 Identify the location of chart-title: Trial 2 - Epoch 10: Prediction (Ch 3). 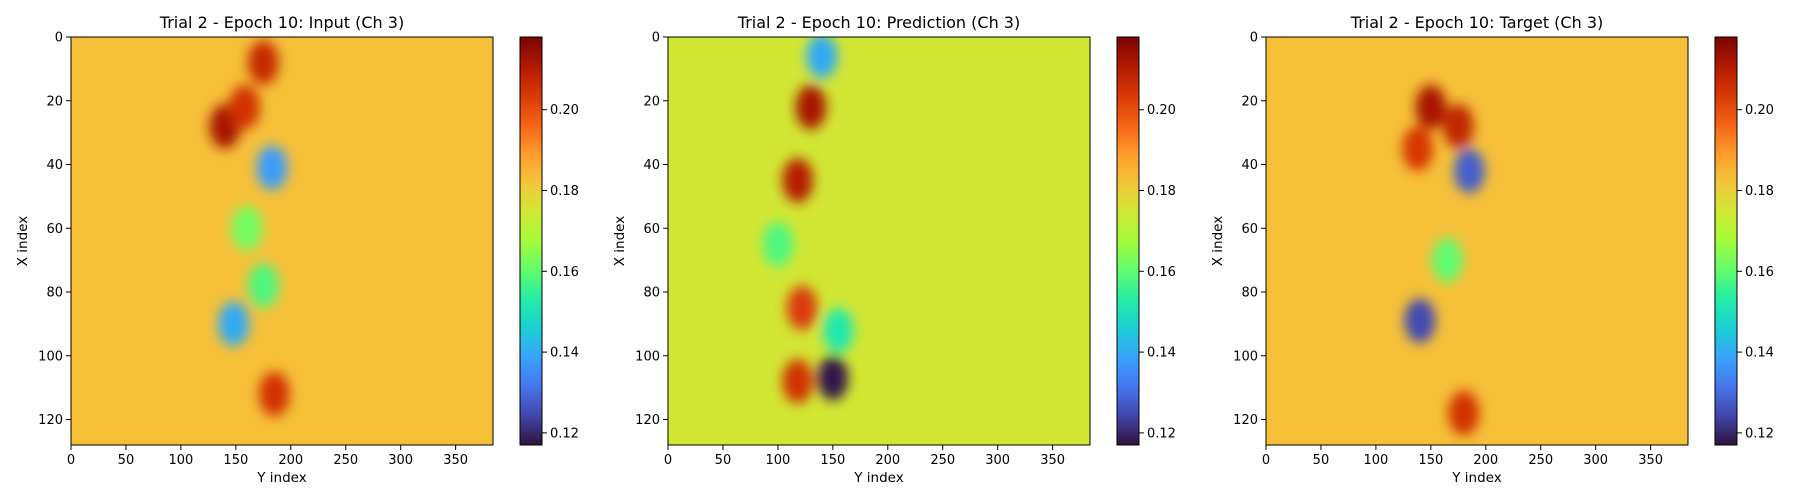
(878, 22).